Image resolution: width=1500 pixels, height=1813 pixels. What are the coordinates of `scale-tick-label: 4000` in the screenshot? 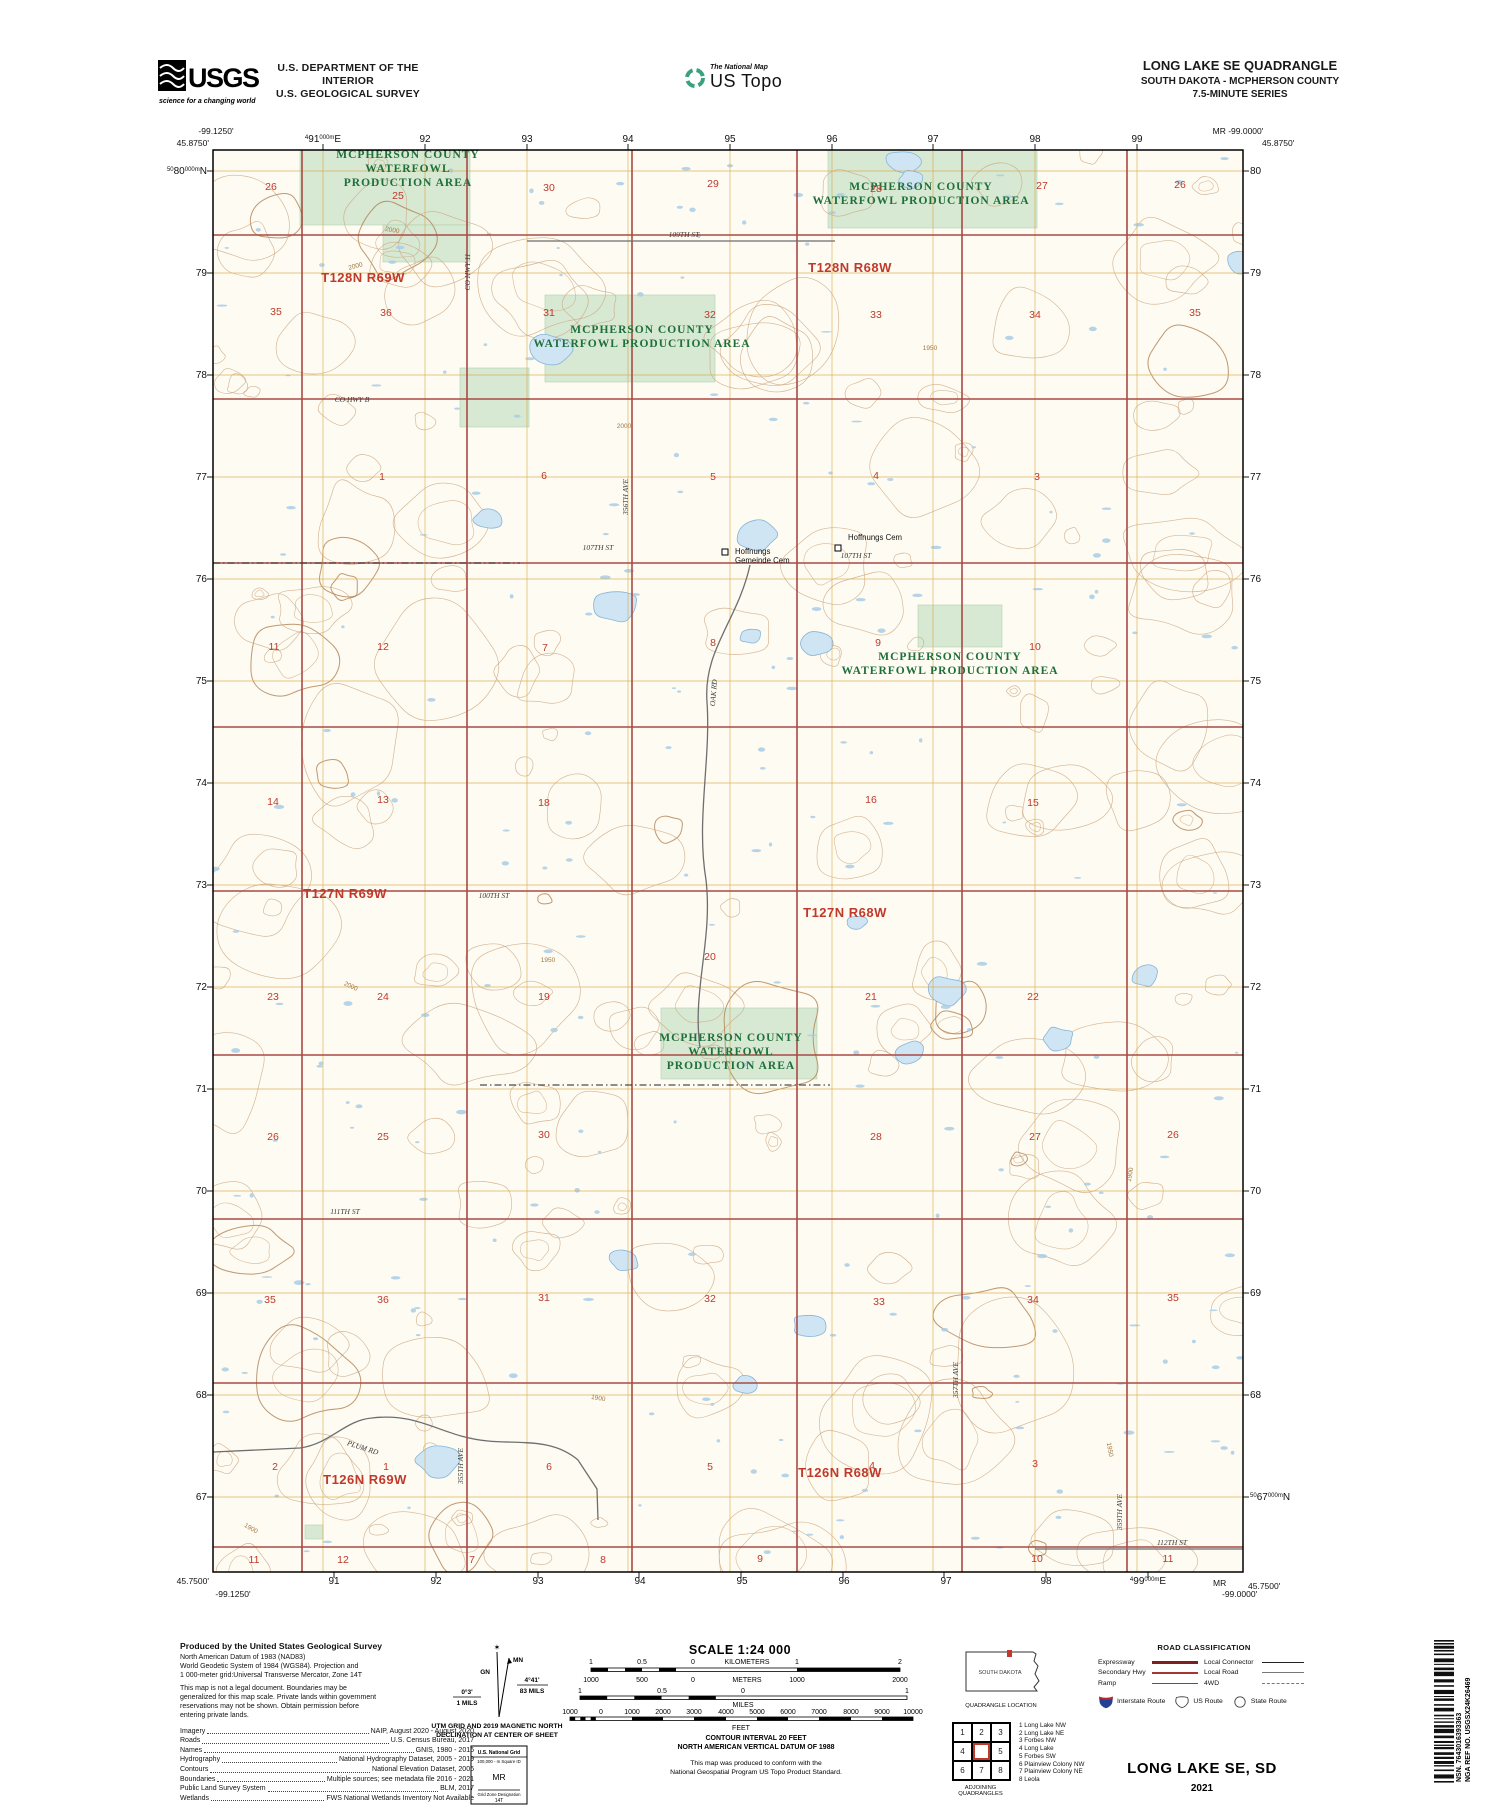 It's located at (726, 1712).